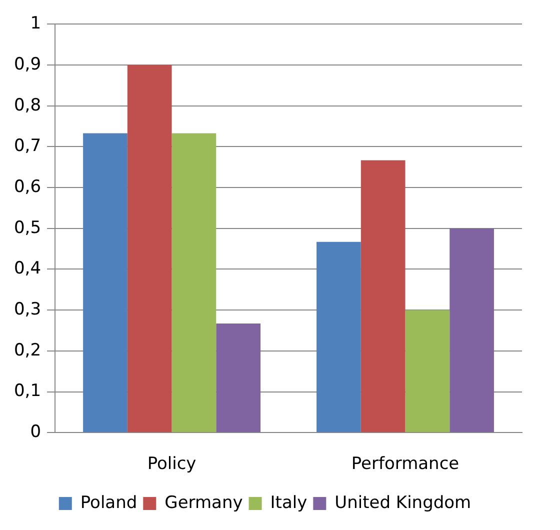  I want to click on legend-label: Poland, so click(109, 502).